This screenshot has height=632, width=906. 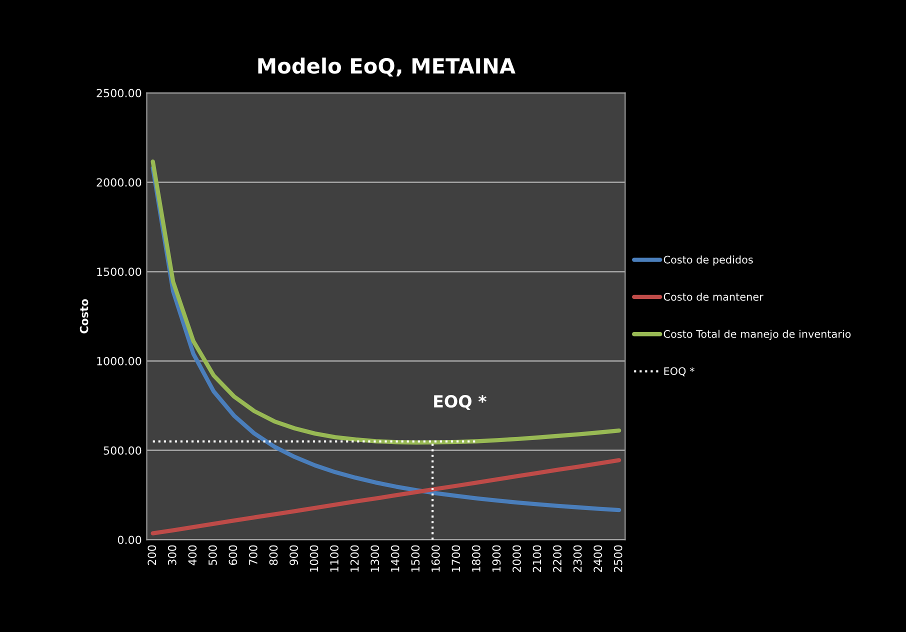 I want to click on legend-label: Costo Total de manejo de inventario, so click(x=757, y=335).